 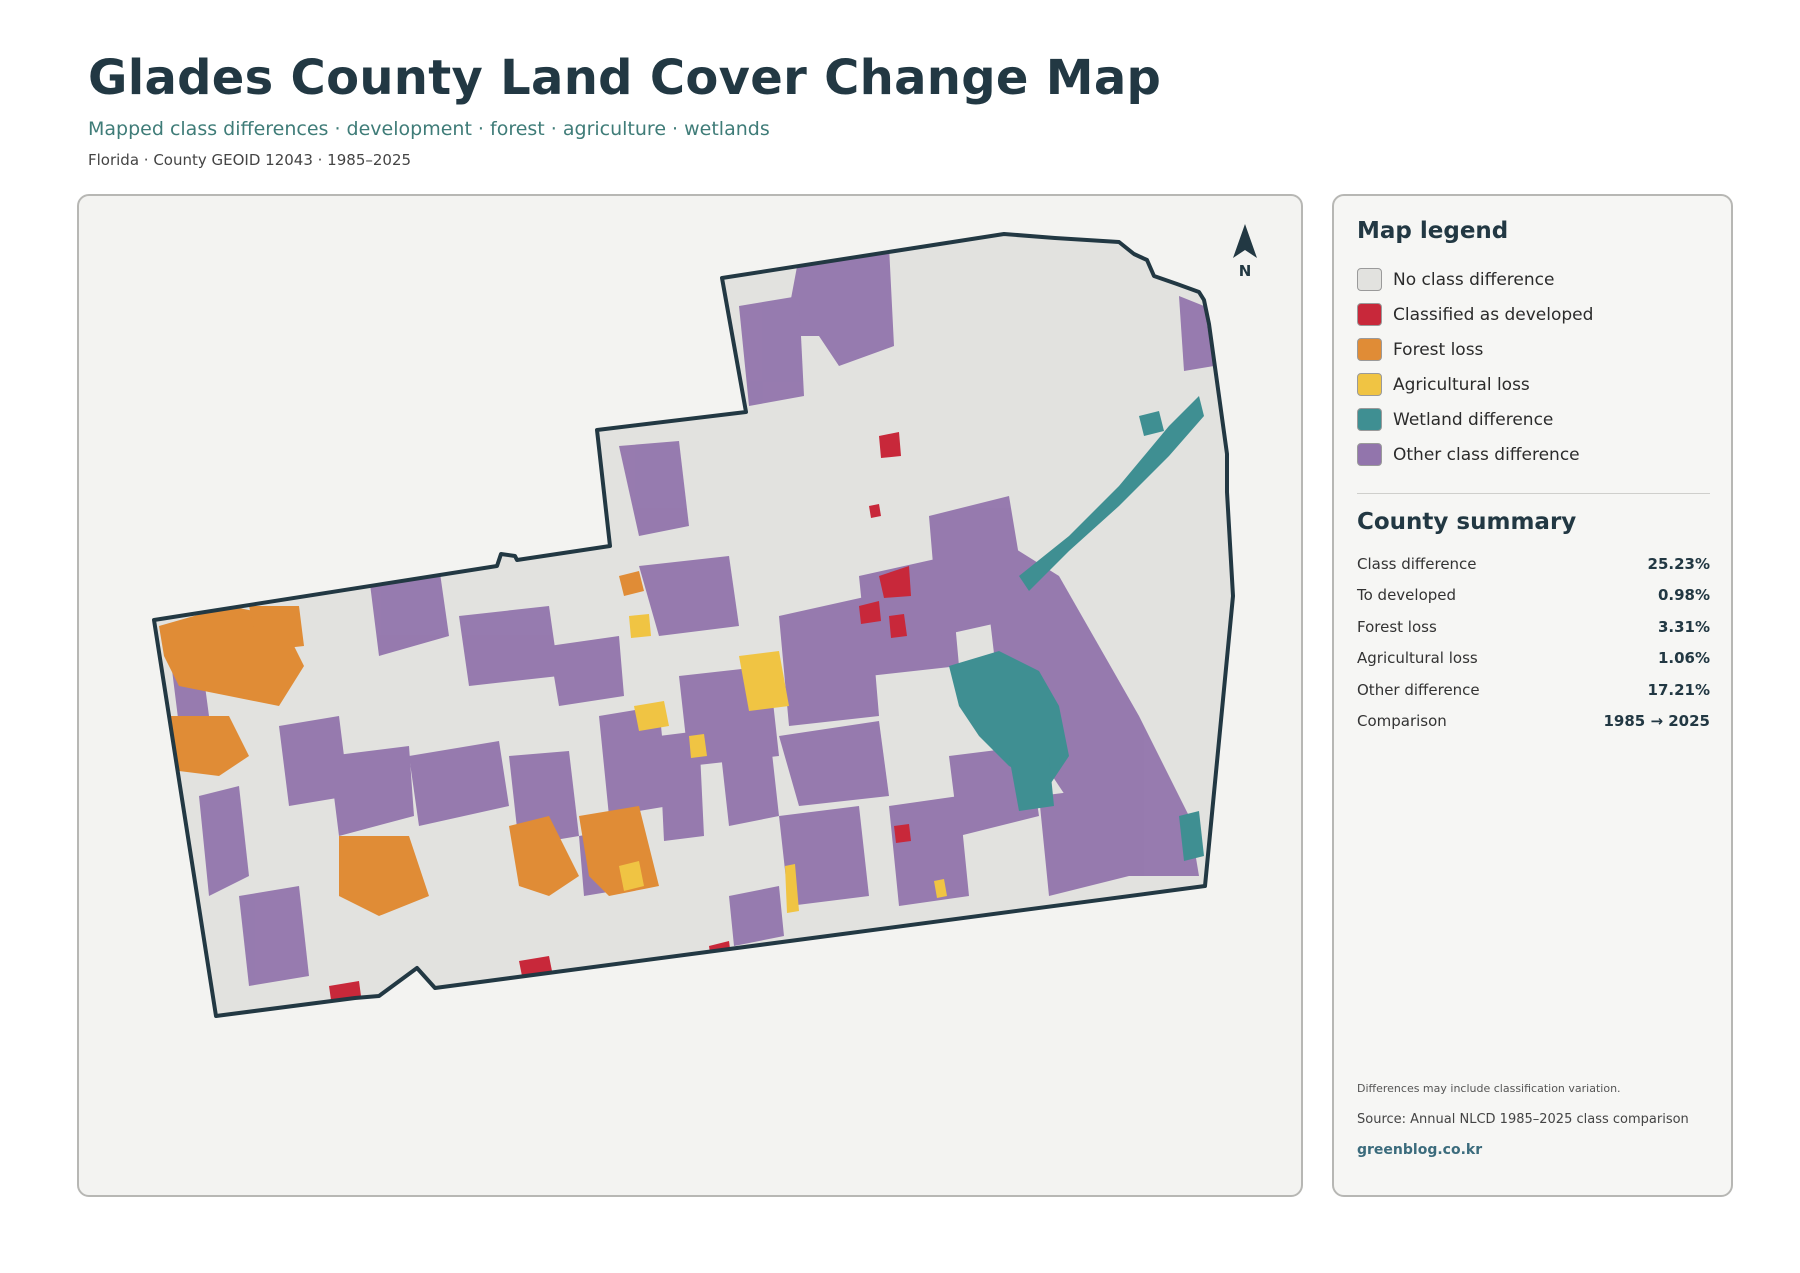 What do you see at coordinates (1678, 563) in the screenshot?
I see `summary-value: 25.23%` at bounding box center [1678, 563].